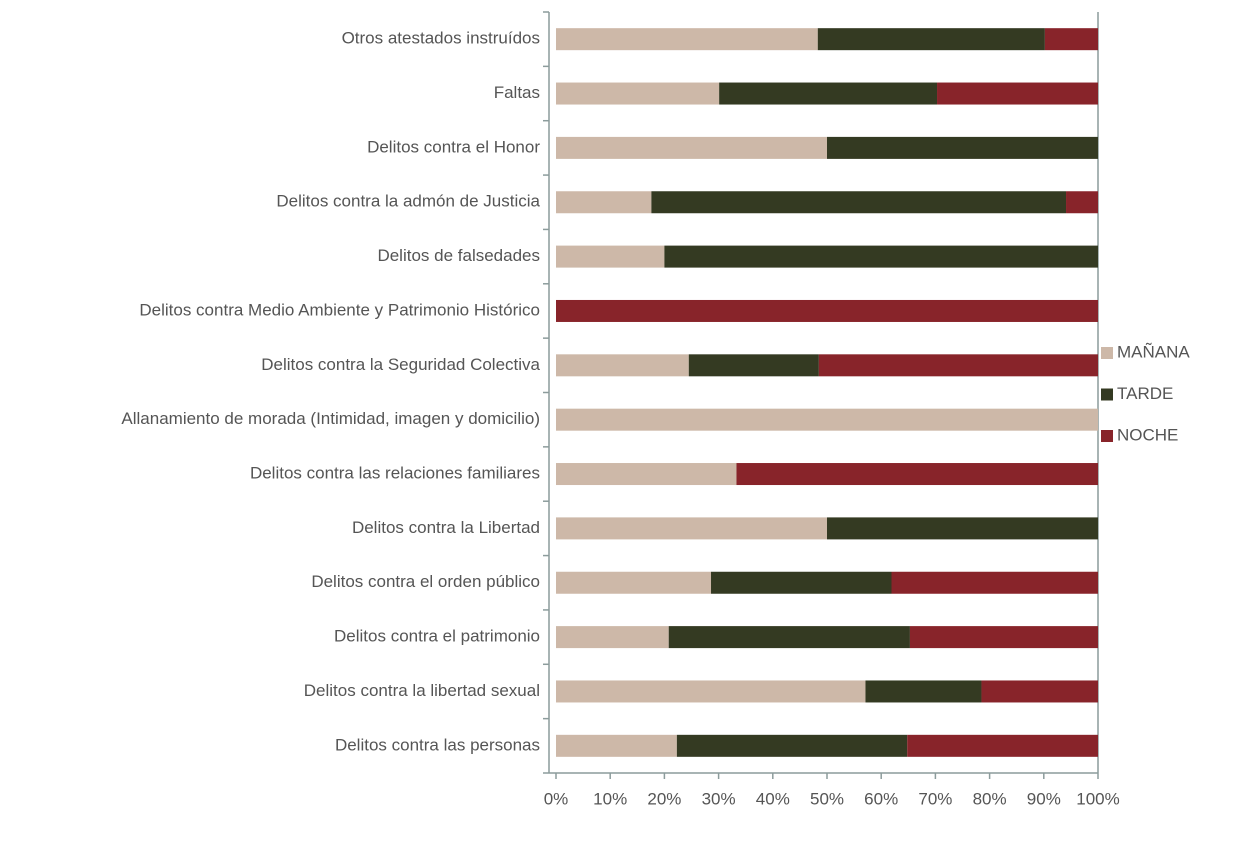 The height and width of the screenshot is (841, 1240). Describe the element at coordinates (935, 798) in the screenshot. I see `x-tick-label: 70%` at that location.